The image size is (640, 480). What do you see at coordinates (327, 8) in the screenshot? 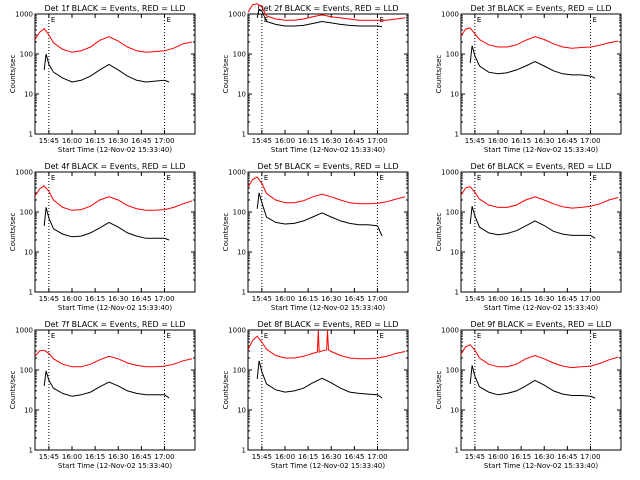
I see `chart-title: Det 2f BLACK = Events, RED = LLD` at bounding box center [327, 8].